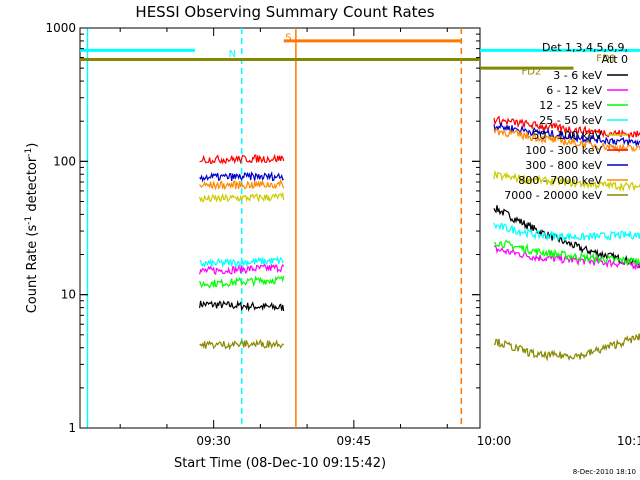 The height and width of the screenshot is (480, 640). I want to click on state-bar-label-3: FD1, so click(606, 59).